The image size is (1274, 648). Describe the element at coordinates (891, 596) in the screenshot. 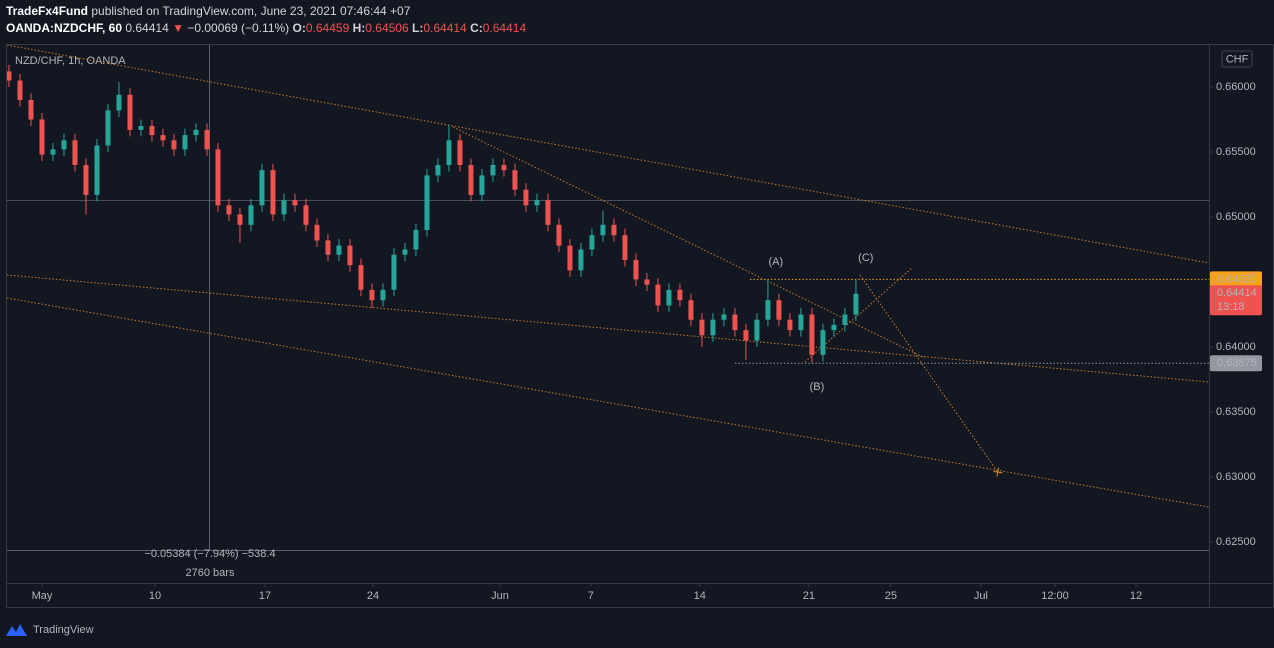

I see `x-tick-label: 25` at that location.